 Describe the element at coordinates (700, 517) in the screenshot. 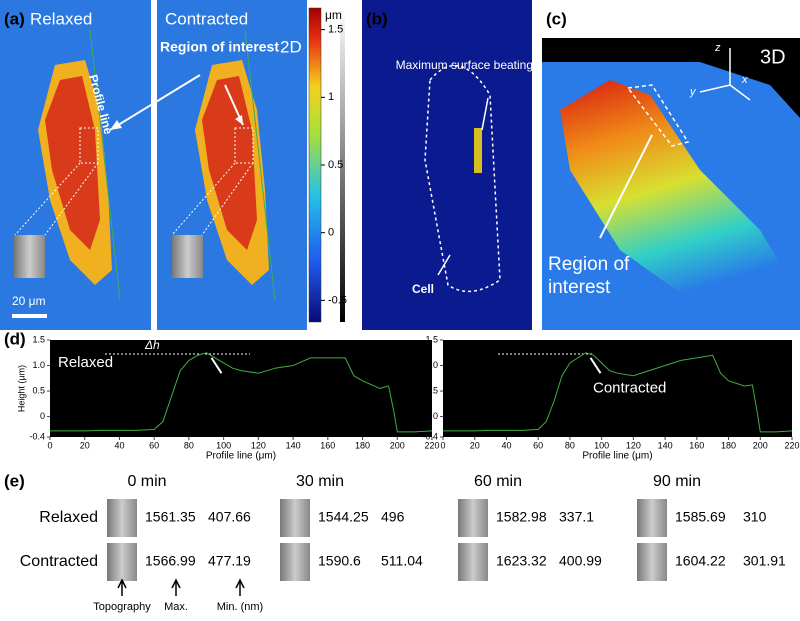

I see `max-value: 1585.69` at that location.